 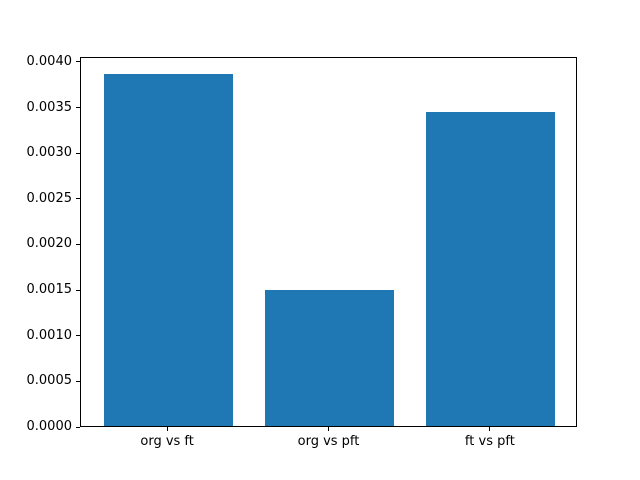 What do you see at coordinates (49, 335) in the screenshot?
I see `y-tick-label: 0.0010` at bounding box center [49, 335].